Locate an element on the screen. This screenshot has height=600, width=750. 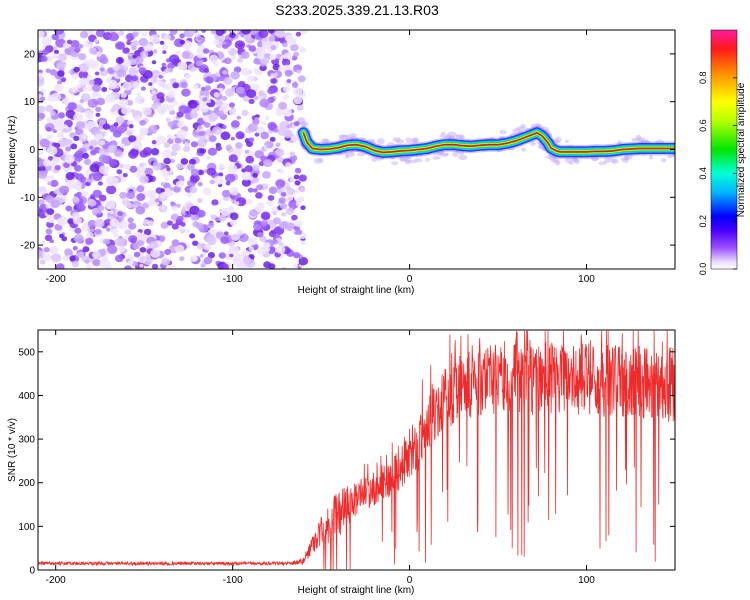
colorbar-tick-label: 0.2 is located at coordinates (703, 221).